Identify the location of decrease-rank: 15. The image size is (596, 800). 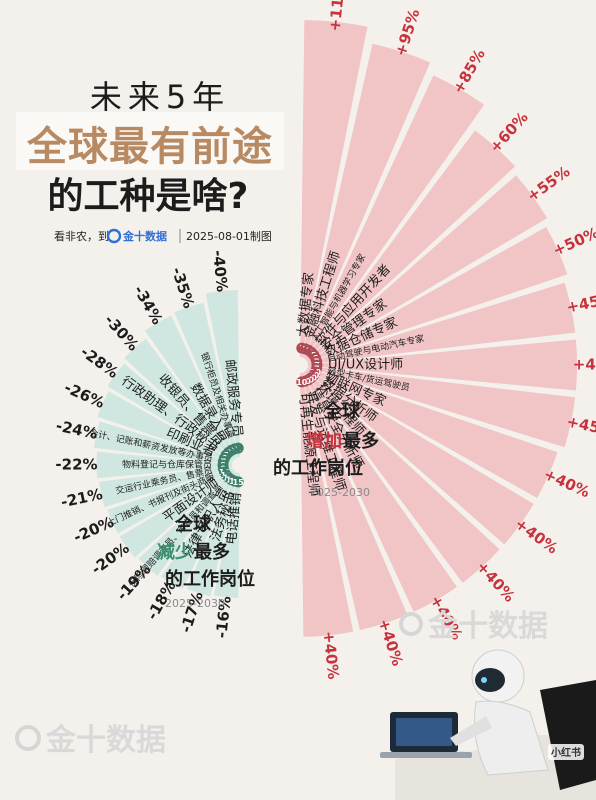
(239, 482).